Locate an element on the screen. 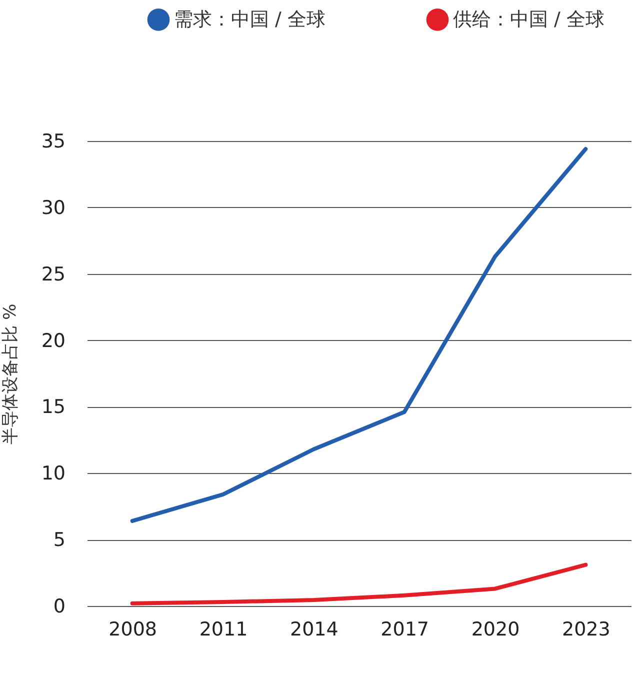  x-tick-label: 2023 is located at coordinates (586, 629).